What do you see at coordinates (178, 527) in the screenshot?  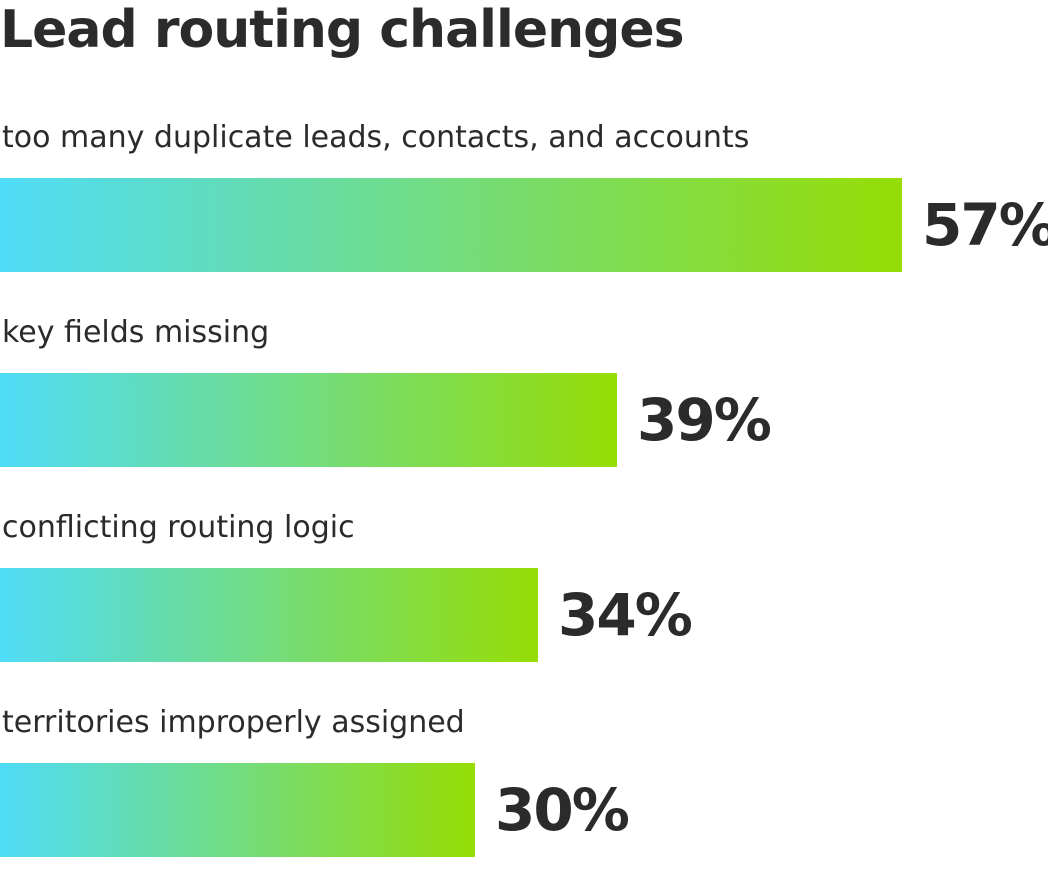 I see `bar-label: conflicting routing logic` at bounding box center [178, 527].